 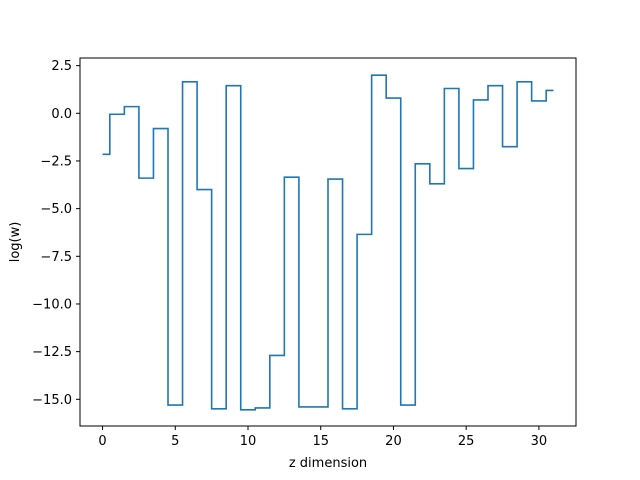 What do you see at coordinates (52, 352) in the screenshot?
I see `y-tick-label: −12.5` at bounding box center [52, 352].